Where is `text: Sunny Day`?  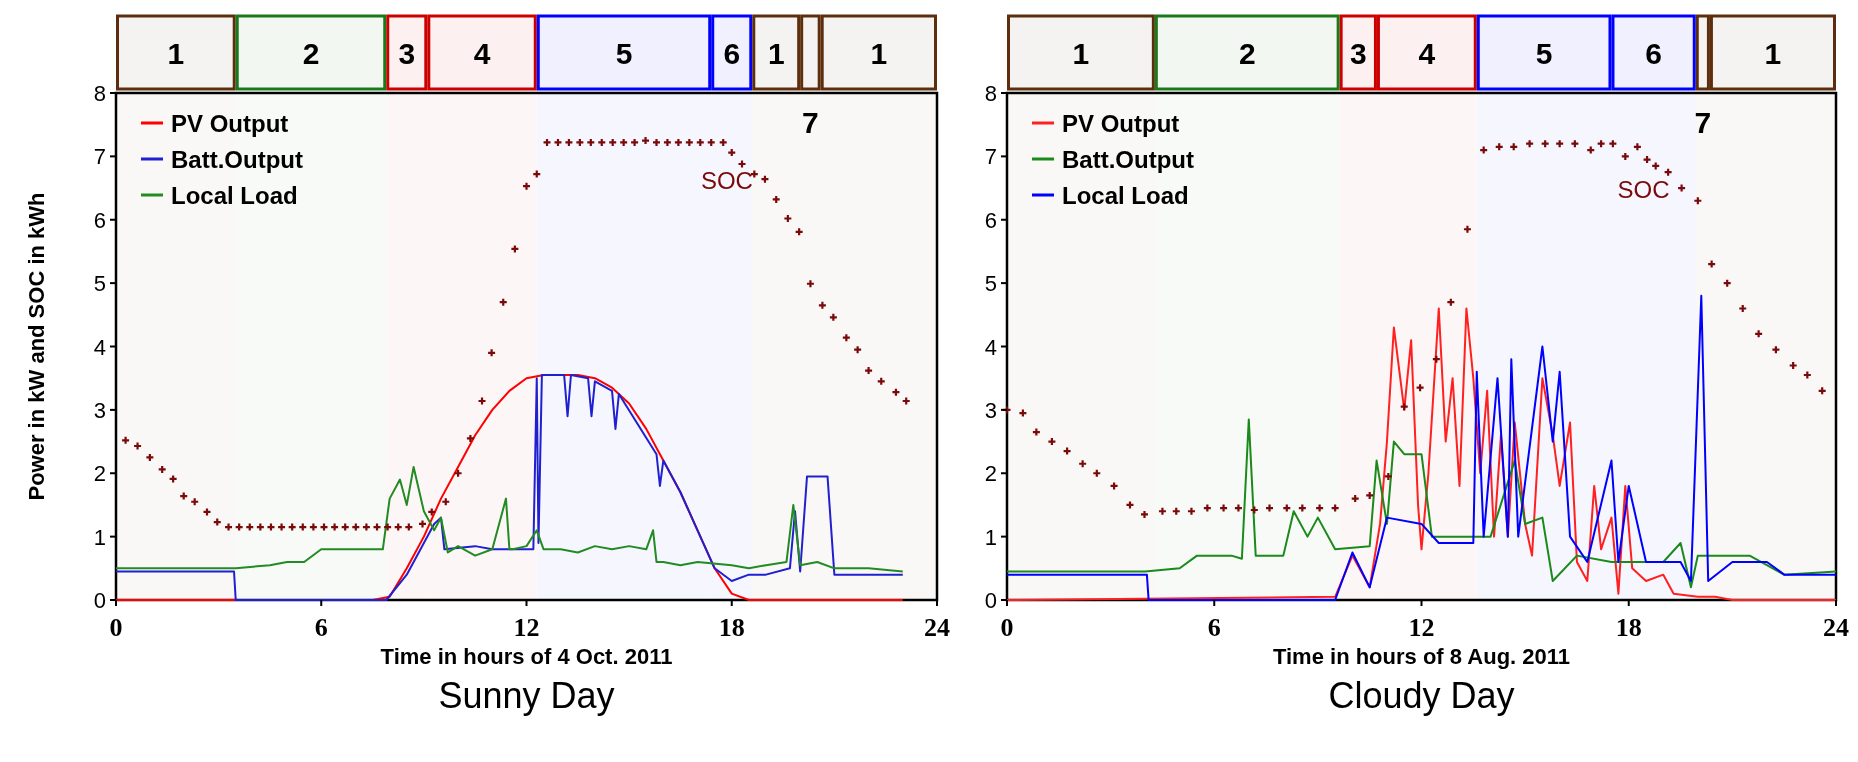 text: Sunny Day is located at coordinates (526, 695).